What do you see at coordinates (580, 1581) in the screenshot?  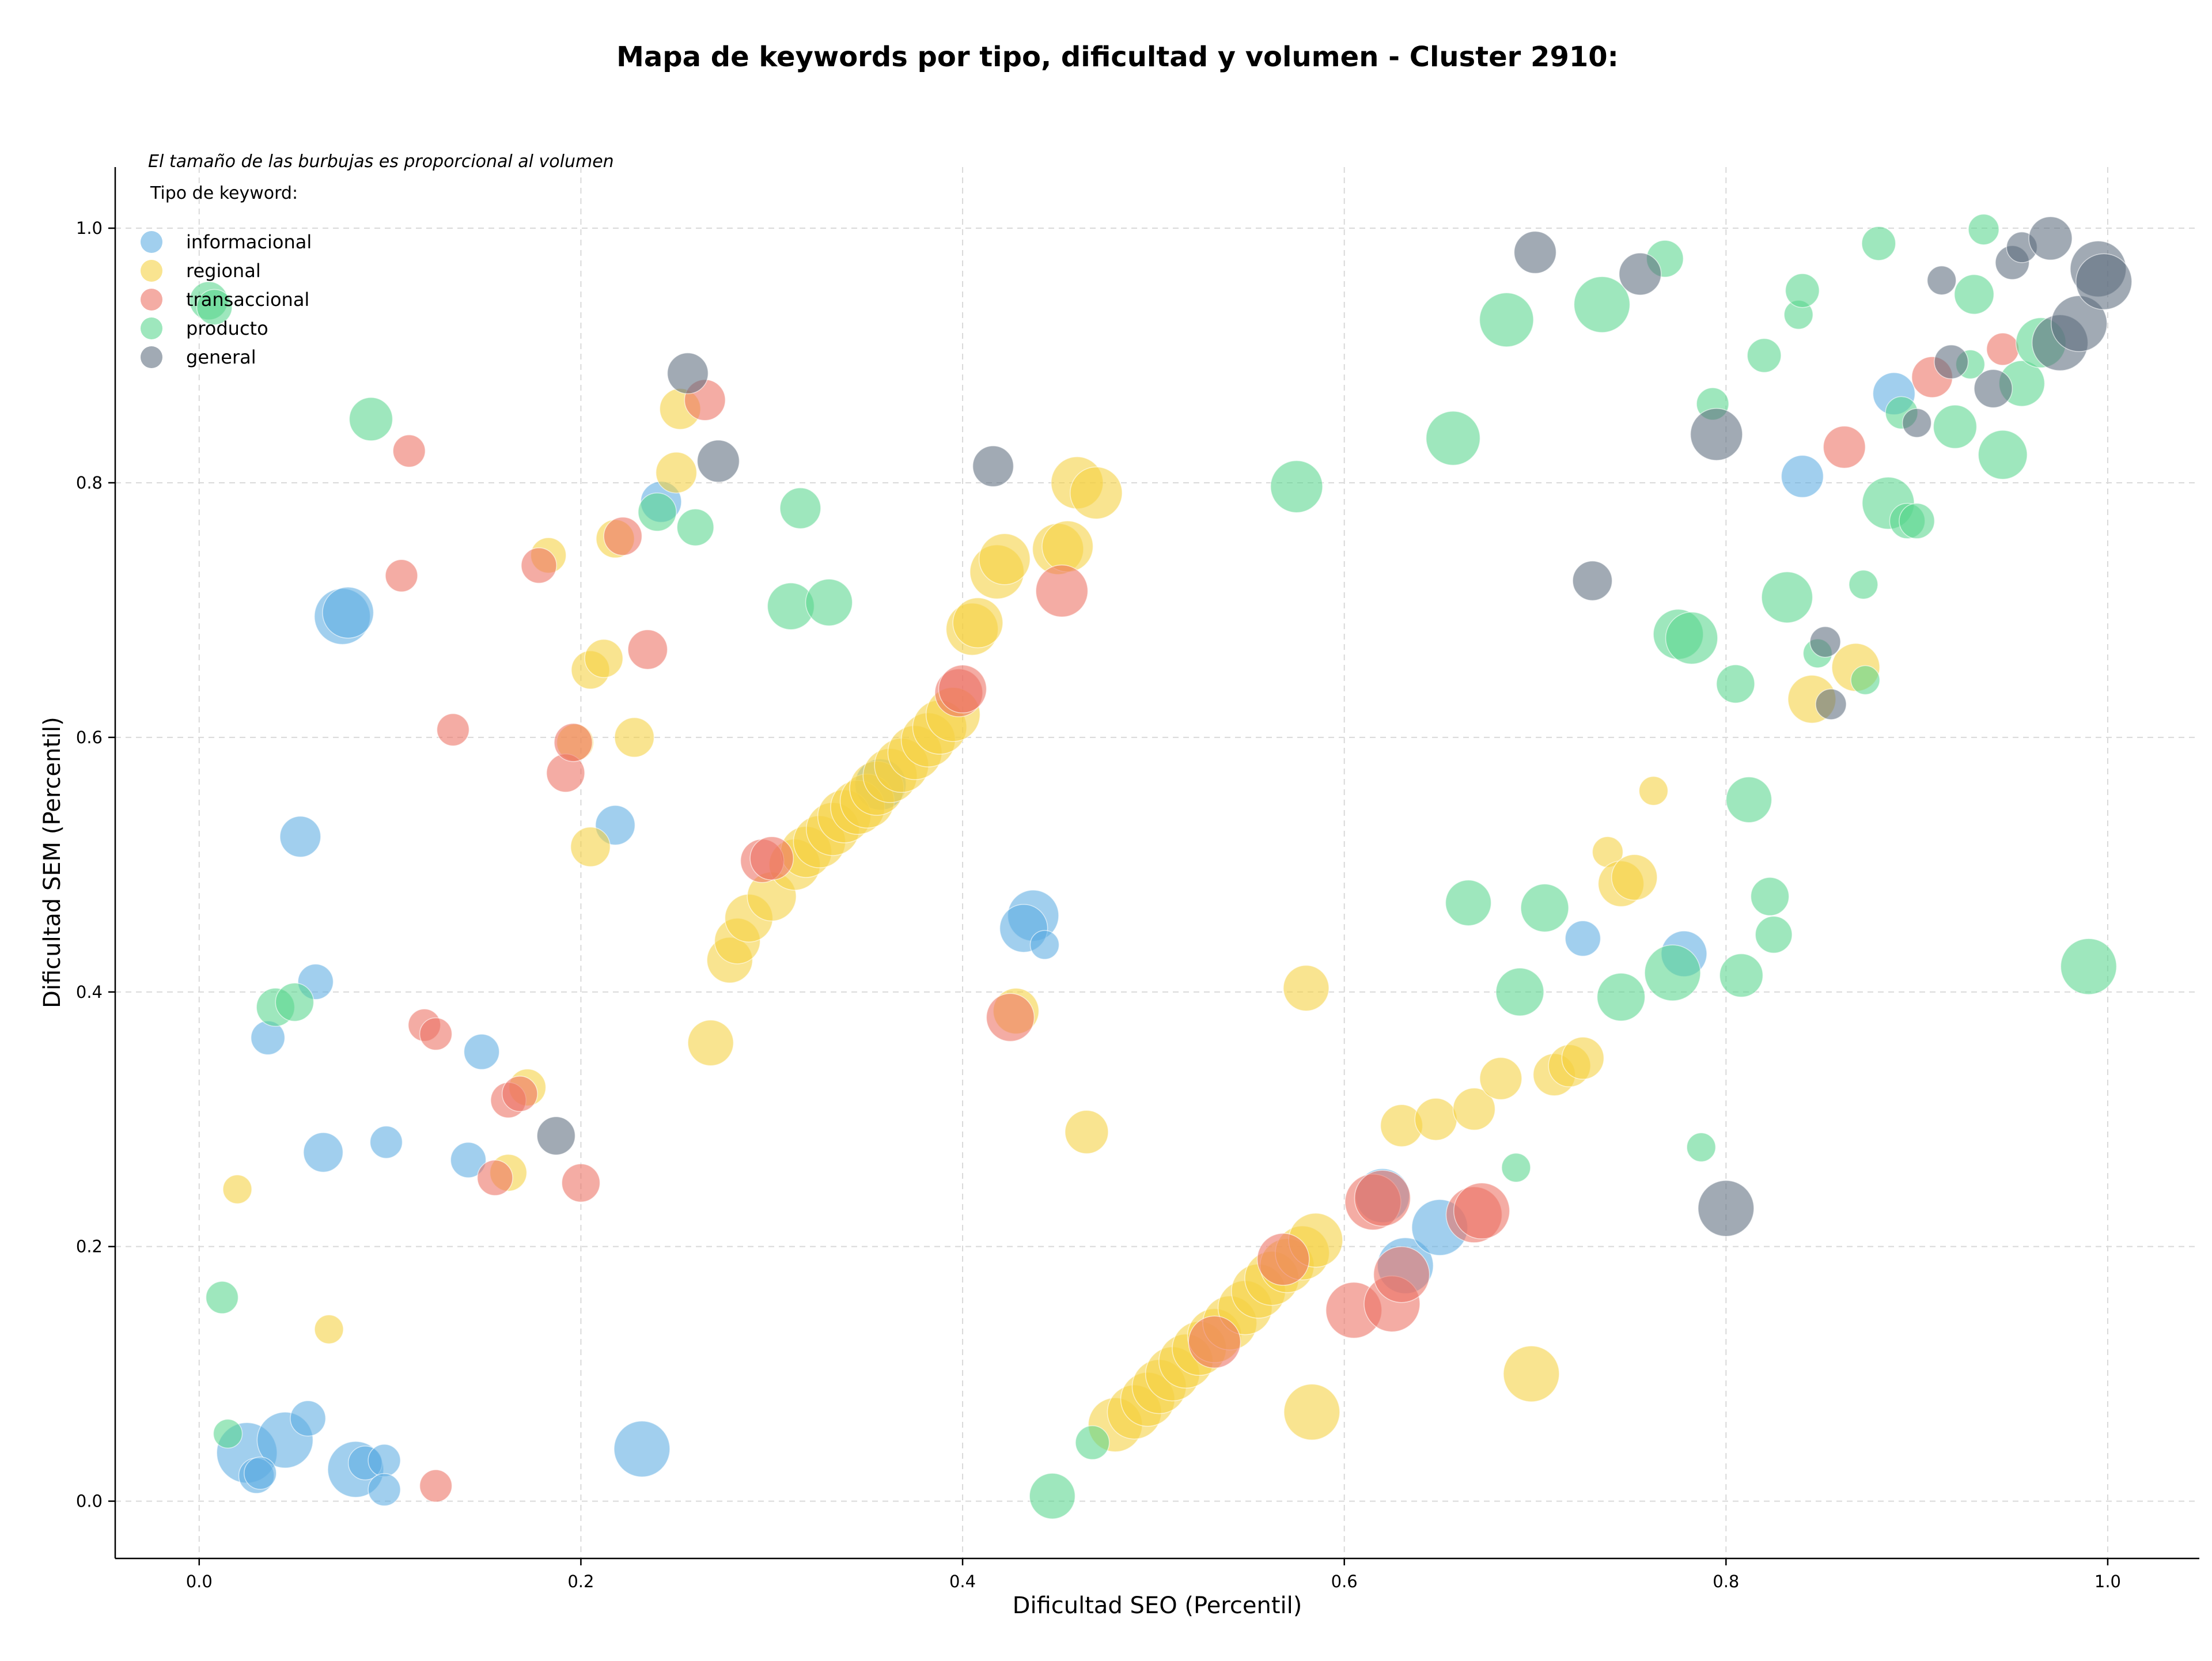 I see `x-tick-label: 0.2` at bounding box center [580, 1581].